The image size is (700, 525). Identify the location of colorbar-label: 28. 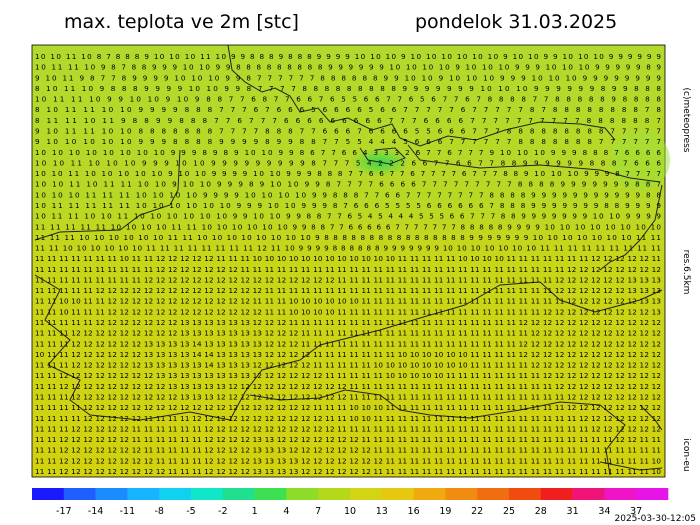
(541, 511).